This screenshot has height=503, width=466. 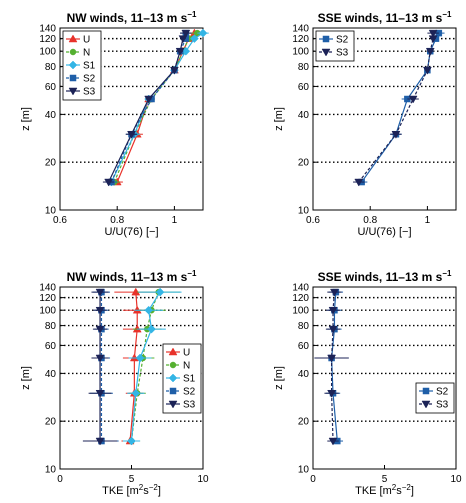 I want to click on x-tick-label: 0.8, so click(x=117, y=220).